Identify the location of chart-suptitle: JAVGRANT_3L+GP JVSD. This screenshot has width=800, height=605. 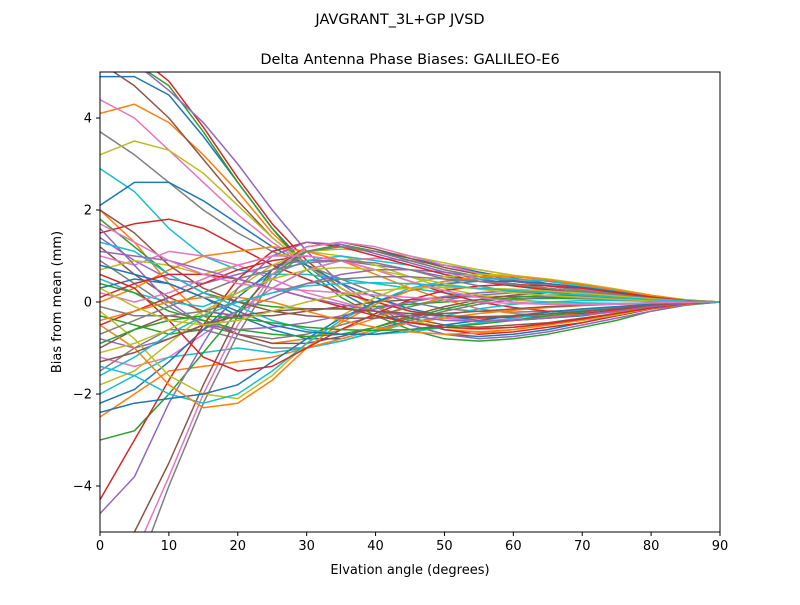
(399, 20).